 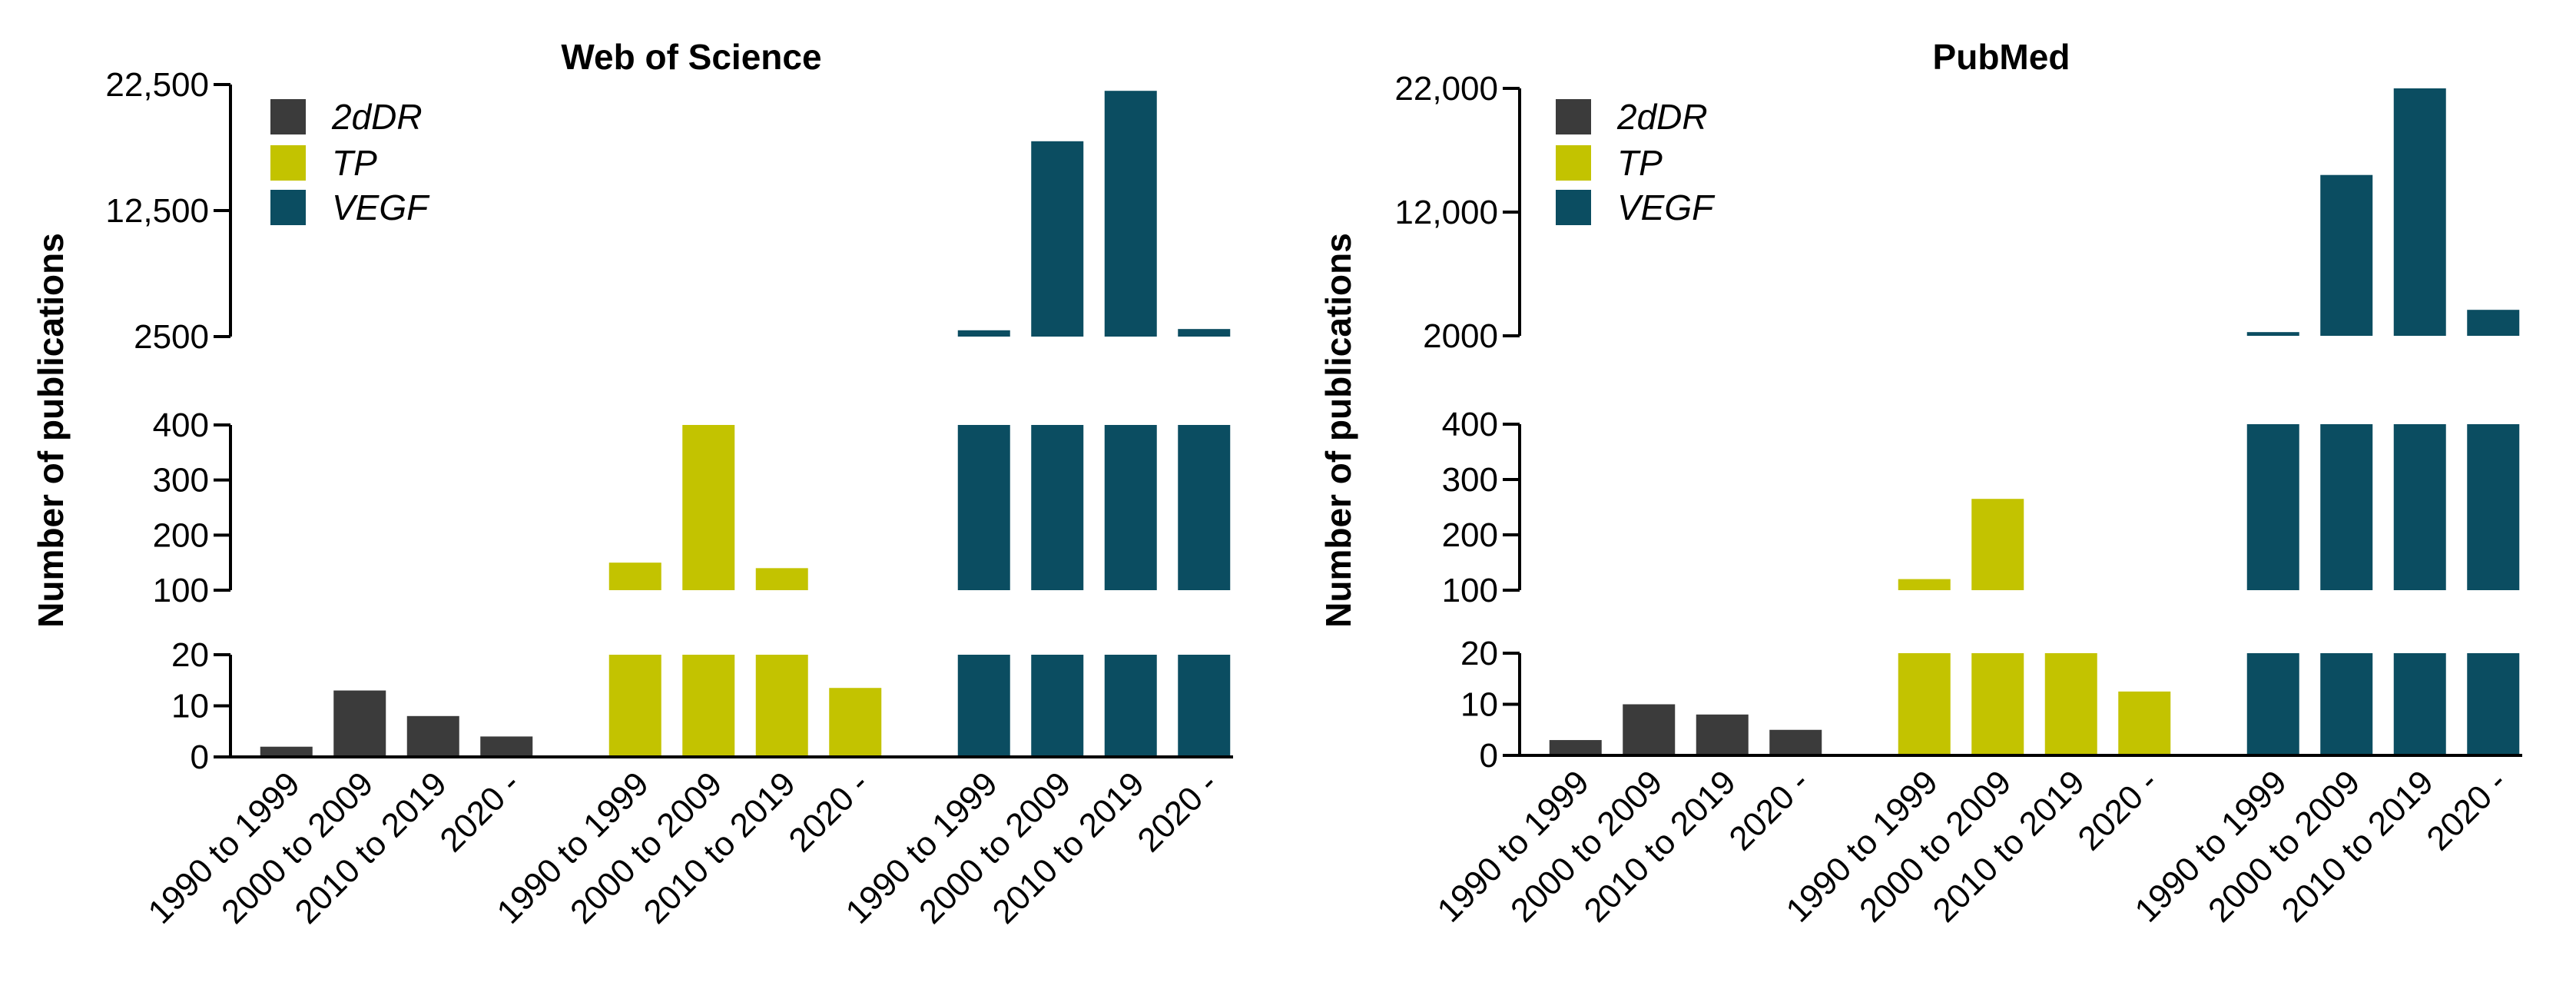 I want to click on chart-title: PubMed, so click(x=2001, y=57).